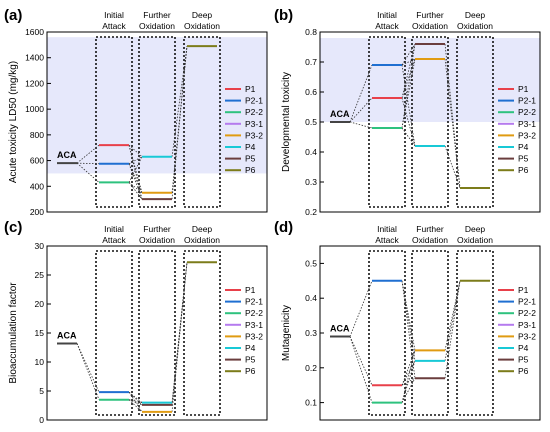  I want to click on y-tick-label: 0, so click(41, 420).